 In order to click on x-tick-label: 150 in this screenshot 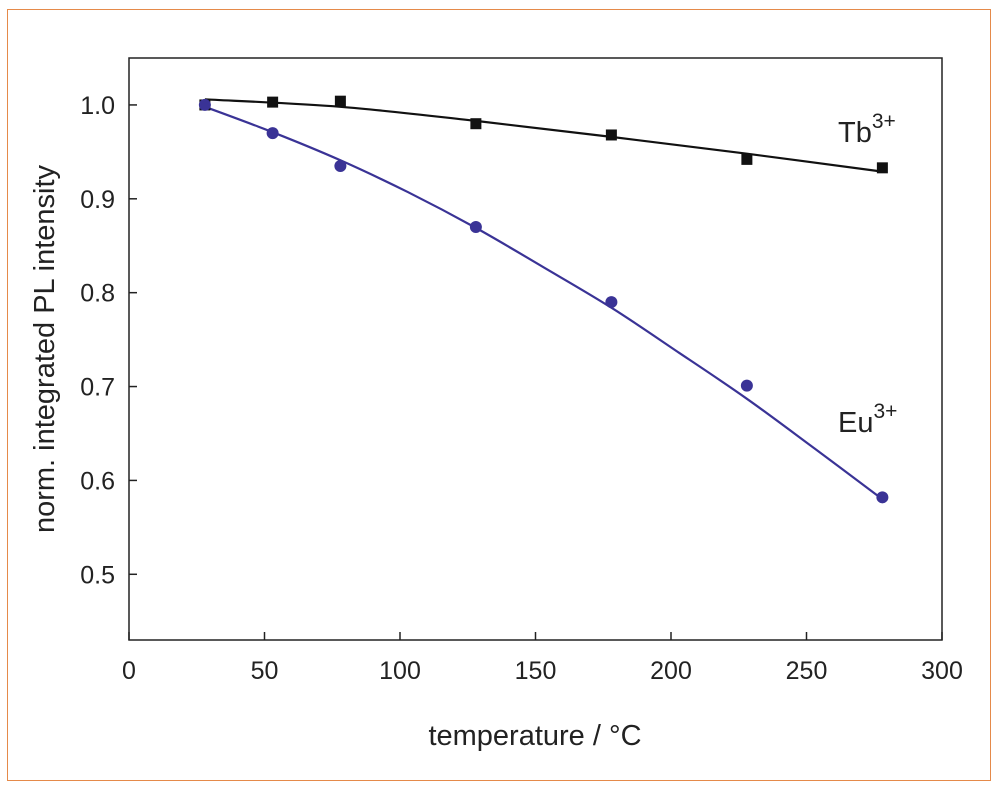, I will do `click(536, 671)`.